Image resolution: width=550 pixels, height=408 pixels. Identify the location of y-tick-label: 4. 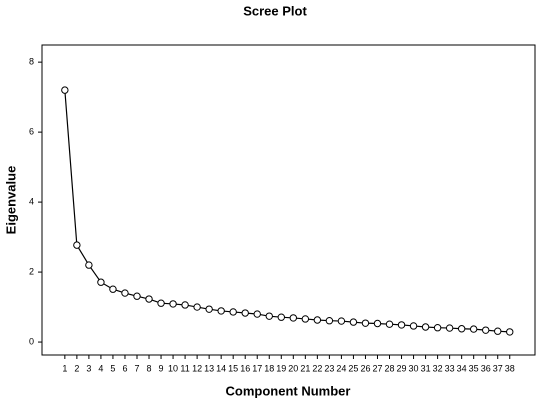
(31, 201).